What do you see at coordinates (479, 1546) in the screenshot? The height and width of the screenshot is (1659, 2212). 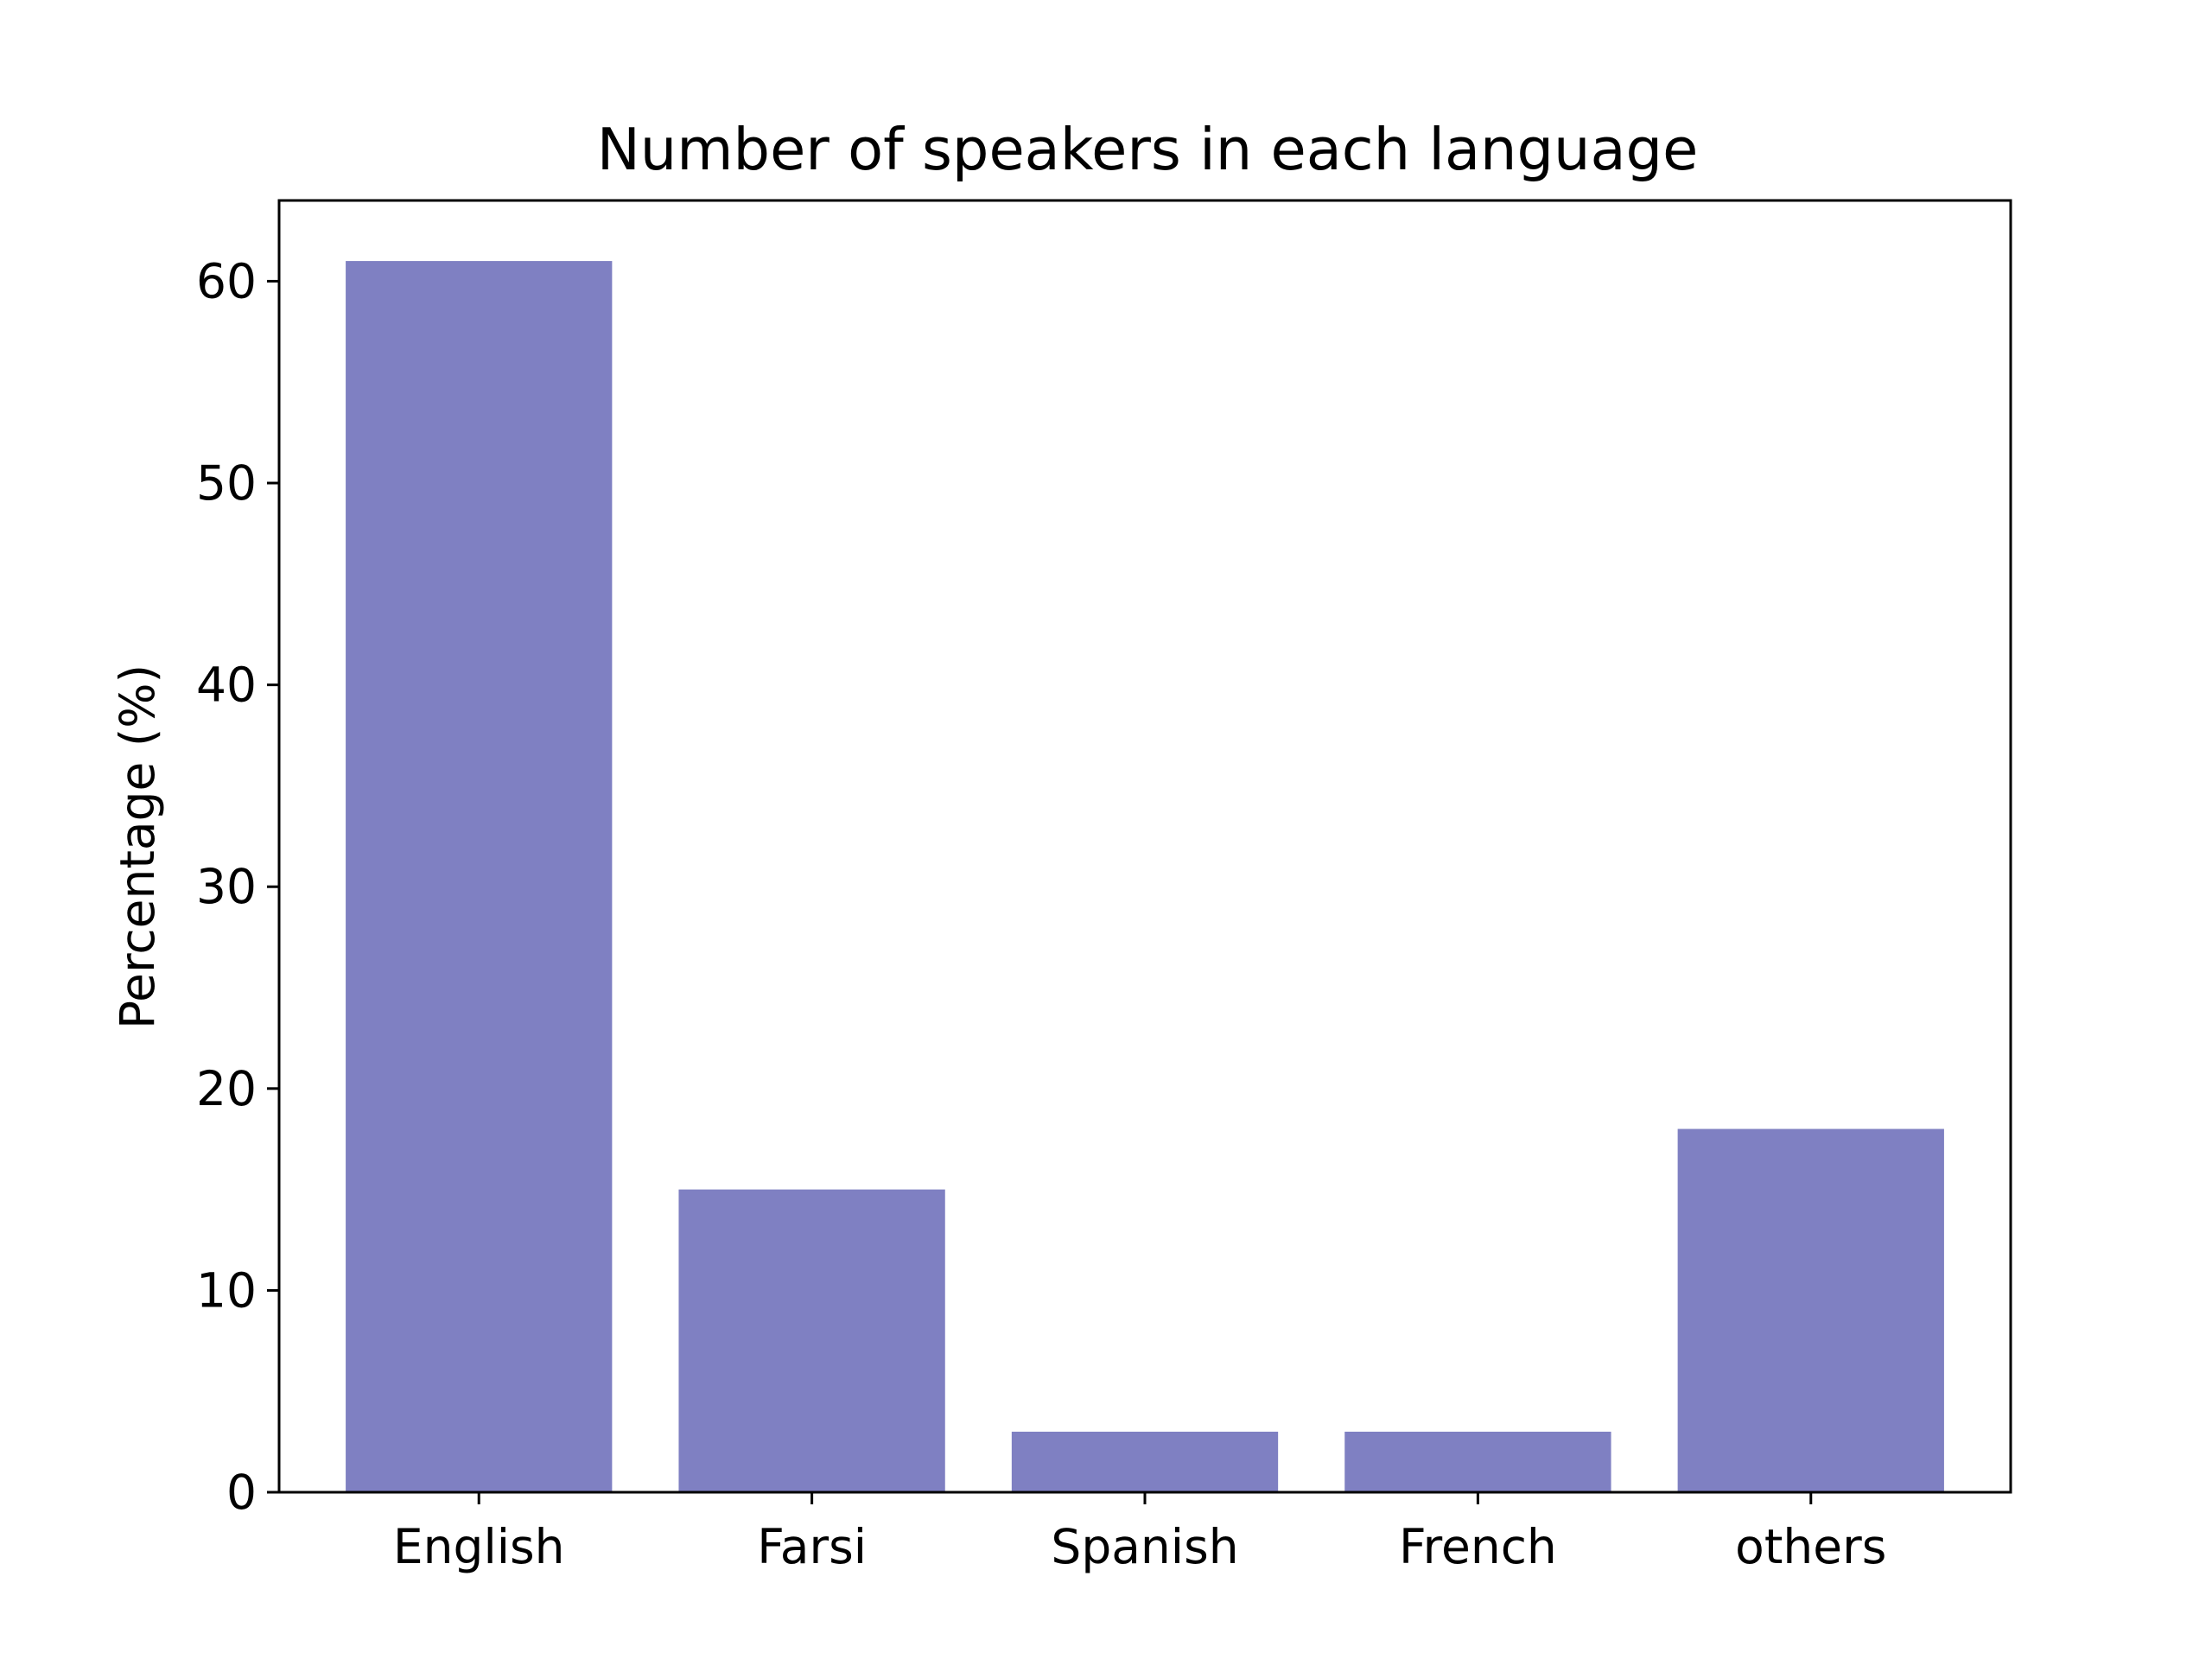 I see `x-tick-label: English` at bounding box center [479, 1546].